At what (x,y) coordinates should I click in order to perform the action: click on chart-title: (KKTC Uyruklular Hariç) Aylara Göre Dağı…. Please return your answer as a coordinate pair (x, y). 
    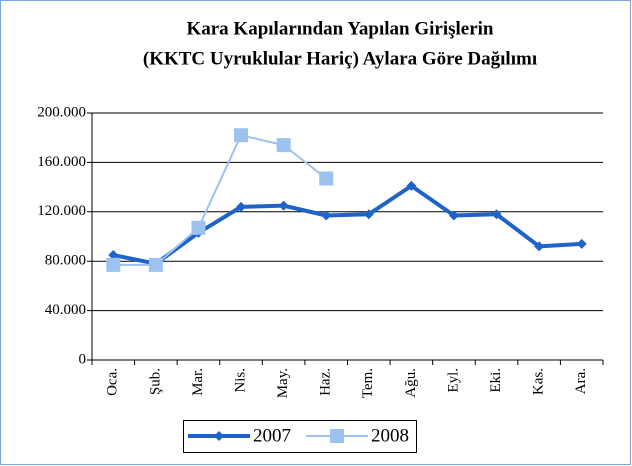
    Looking at the image, I should click on (340, 58).